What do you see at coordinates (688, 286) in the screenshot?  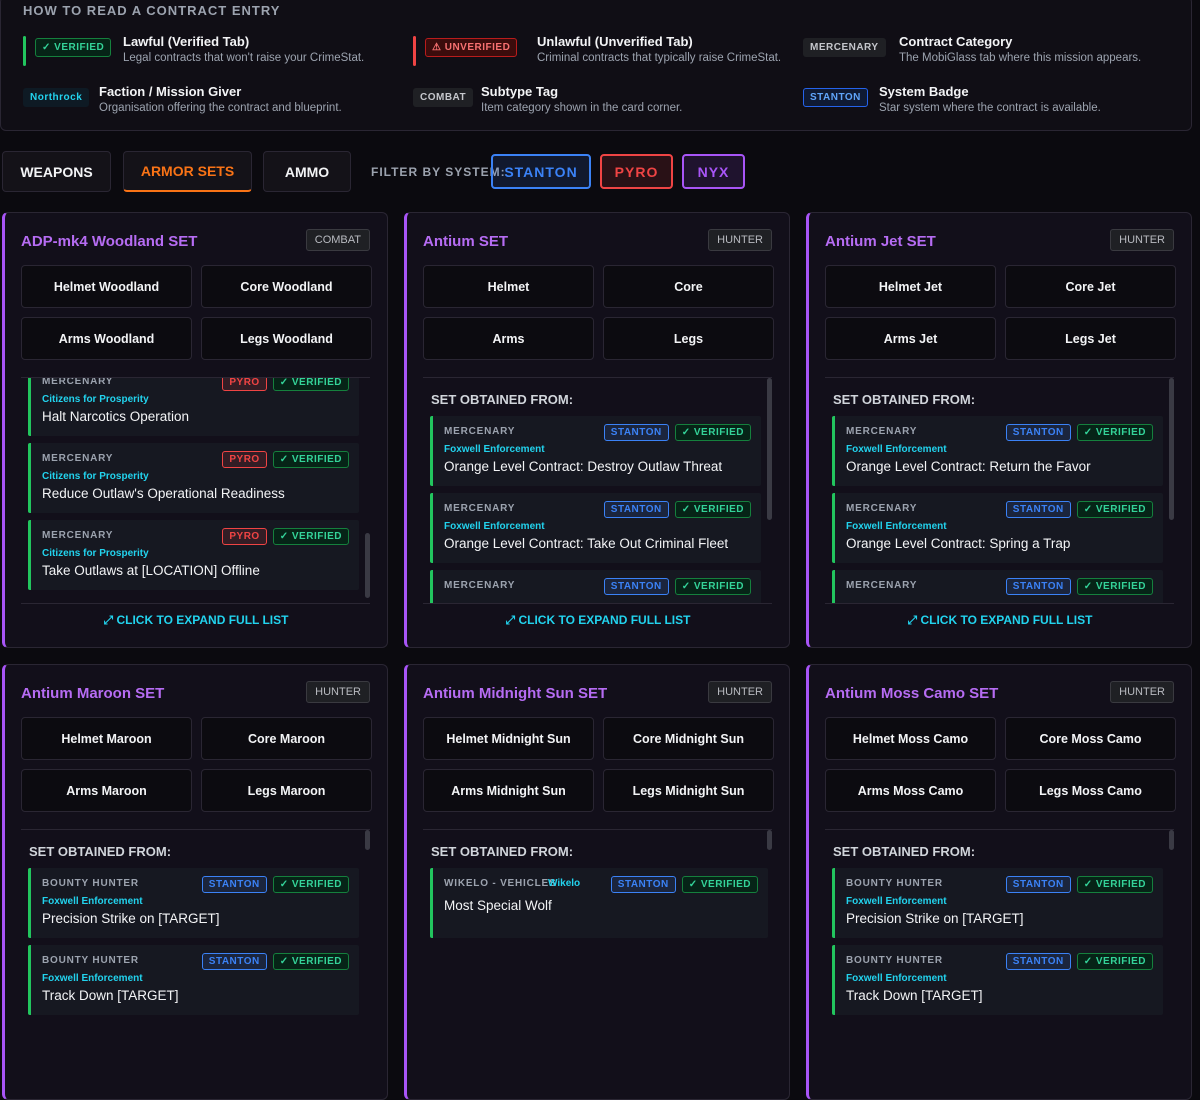 I see `armor-piece: Core` at bounding box center [688, 286].